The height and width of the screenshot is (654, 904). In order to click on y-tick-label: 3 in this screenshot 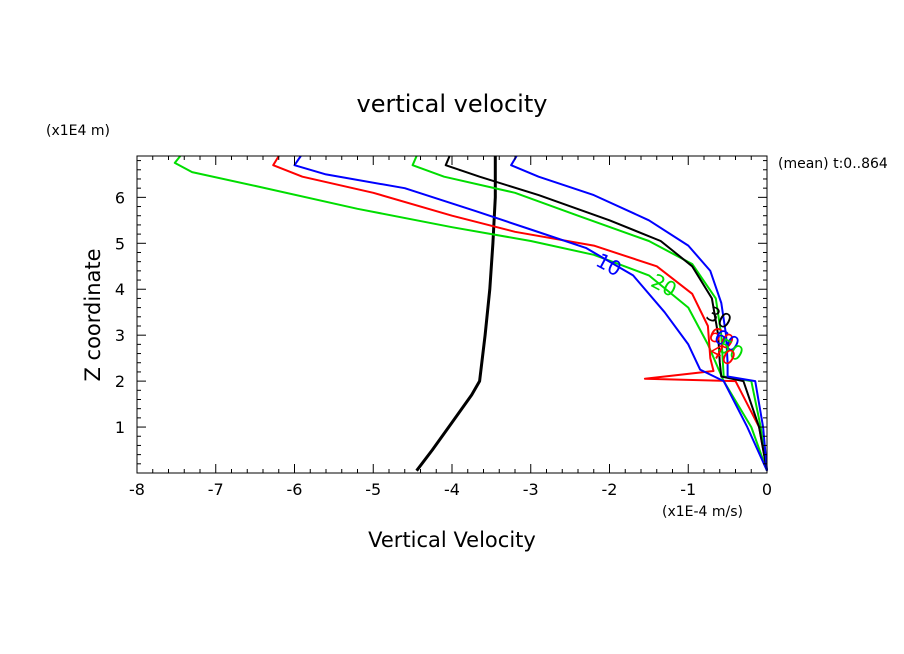, I will do `click(120, 335)`.